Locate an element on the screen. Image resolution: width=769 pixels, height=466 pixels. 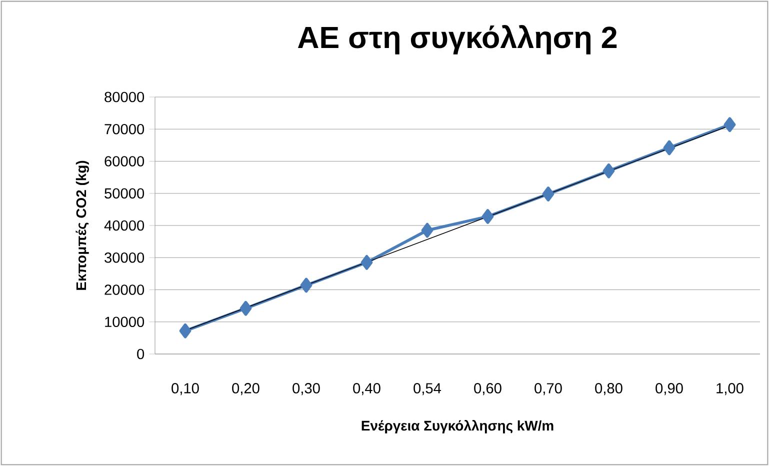
y-axis-title: Εκπομπές CO2 (kg) is located at coordinates (82, 225).